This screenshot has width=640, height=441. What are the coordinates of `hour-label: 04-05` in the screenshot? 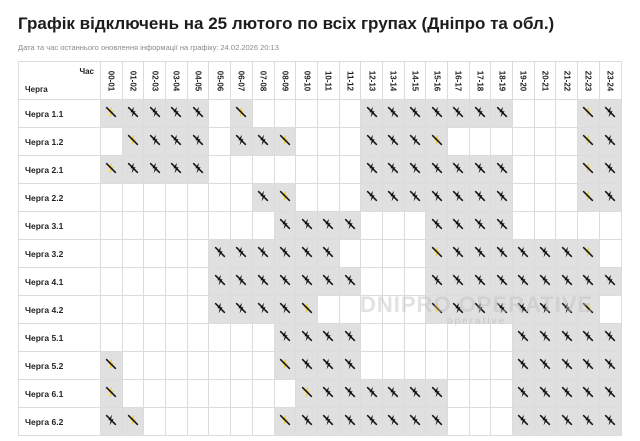 It's located at (198, 80).